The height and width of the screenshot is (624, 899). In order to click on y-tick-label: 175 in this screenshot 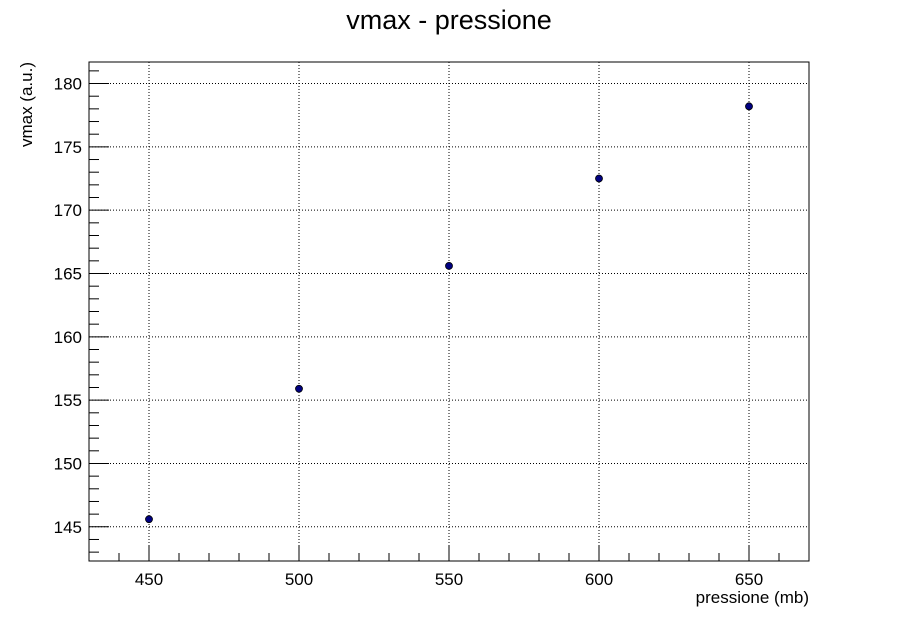, I will do `click(68, 147)`.